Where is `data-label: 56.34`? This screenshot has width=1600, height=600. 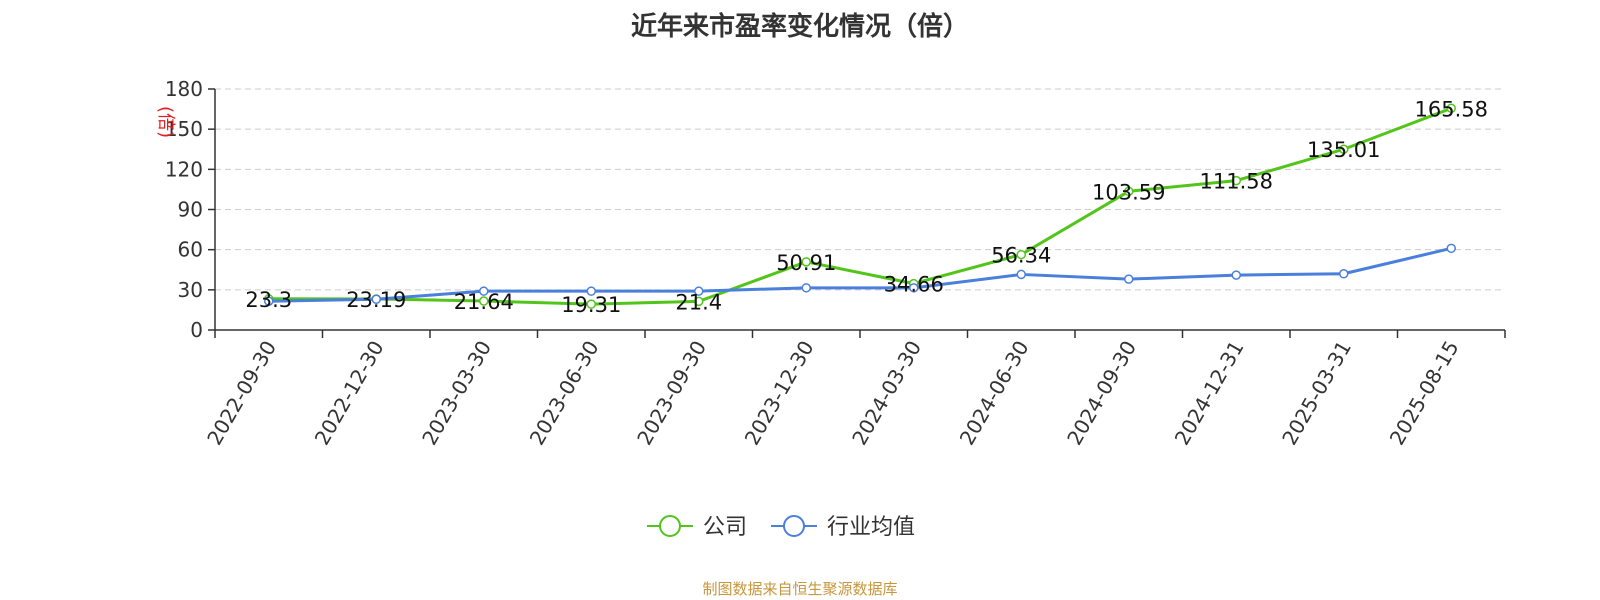
data-label: 56.34 is located at coordinates (1021, 256).